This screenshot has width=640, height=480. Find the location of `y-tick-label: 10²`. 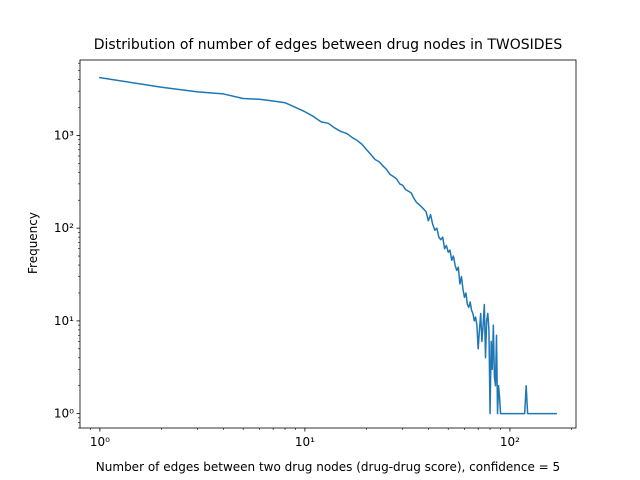

y-tick-label: 10² is located at coordinates (64, 228).